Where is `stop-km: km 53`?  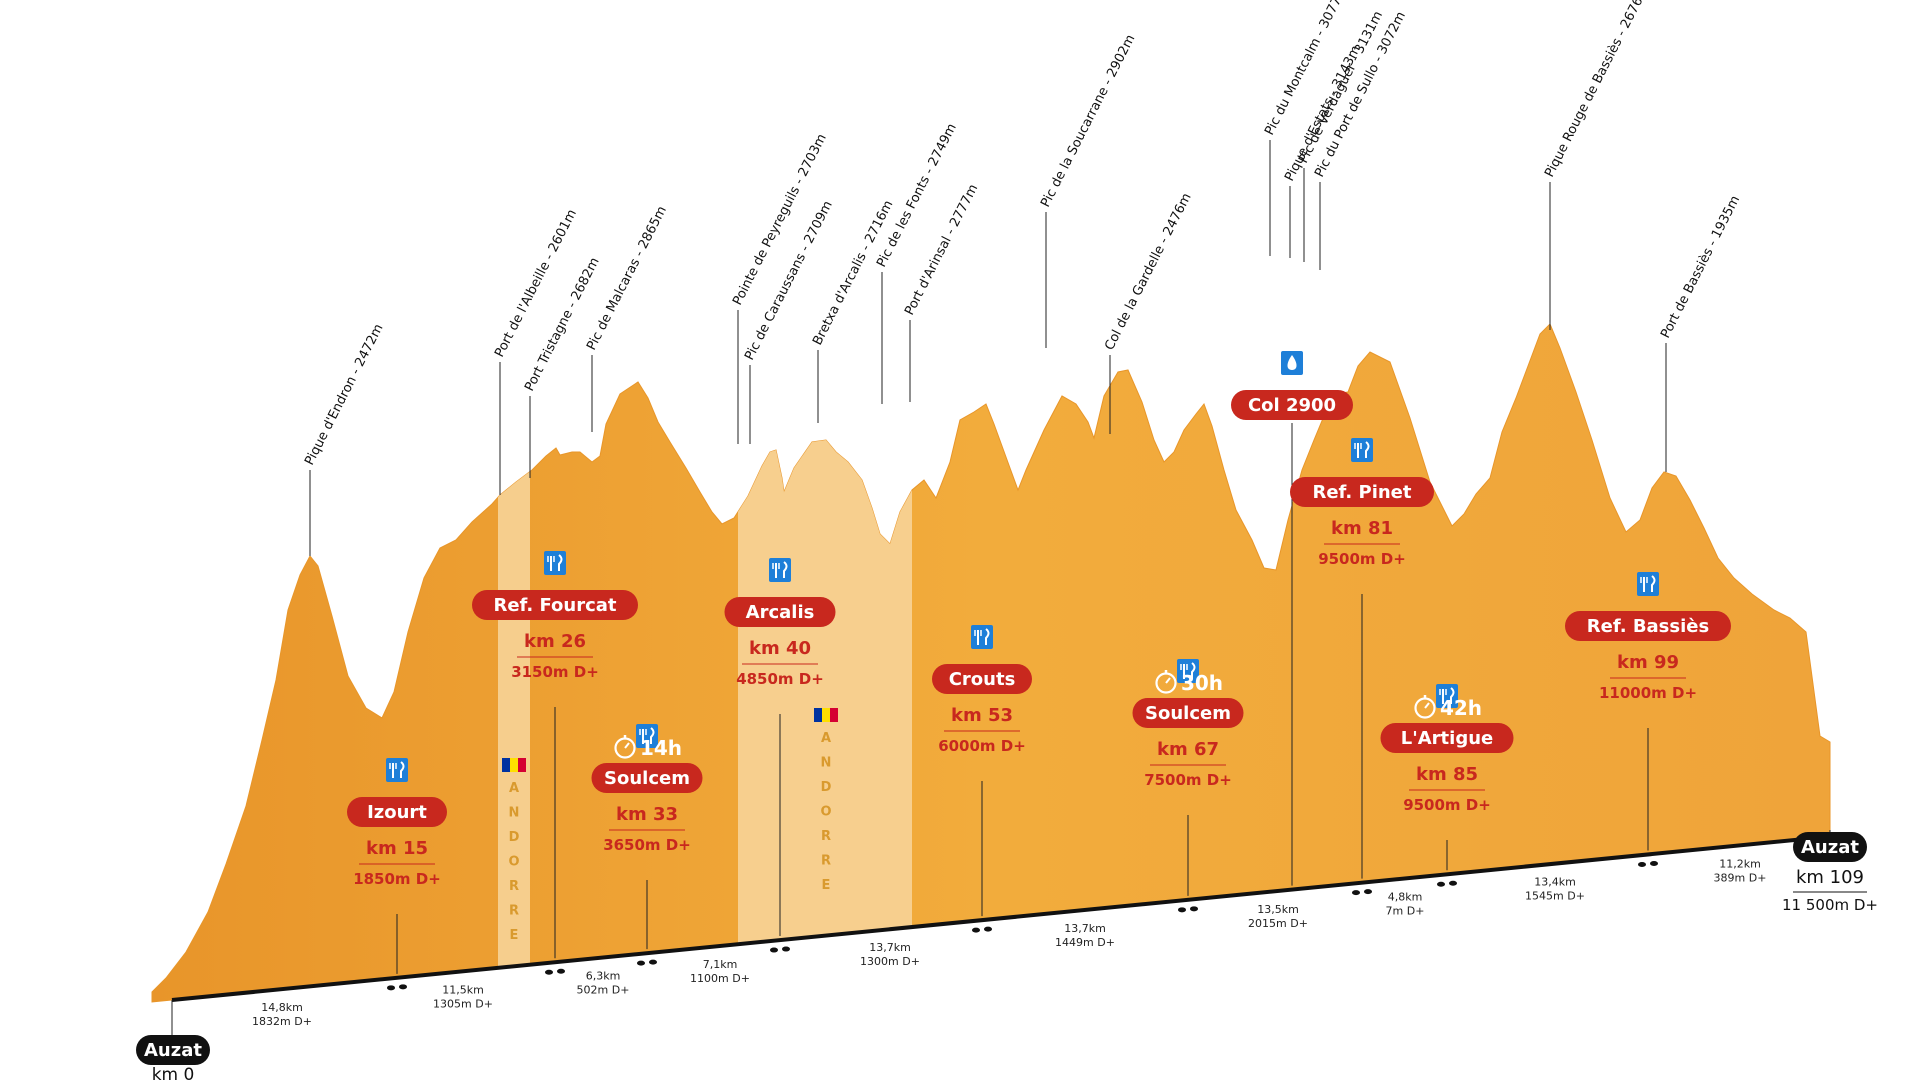
stop-km: km 53 is located at coordinates (982, 715).